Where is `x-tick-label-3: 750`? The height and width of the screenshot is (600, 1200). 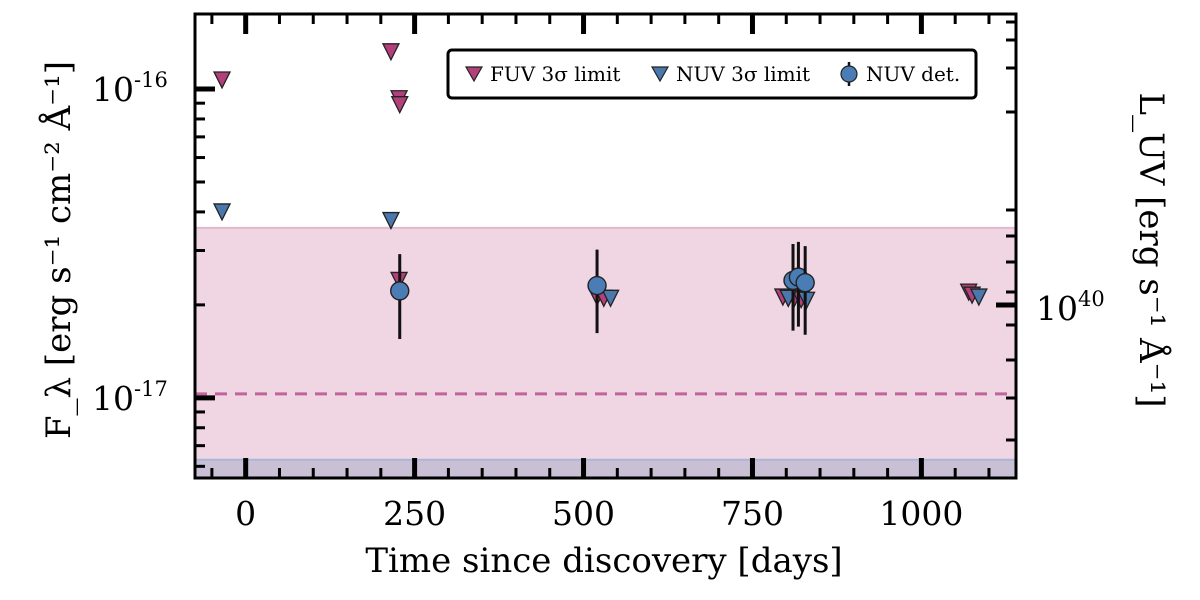
x-tick-label-3: 750 is located at coordinates (752, 513).